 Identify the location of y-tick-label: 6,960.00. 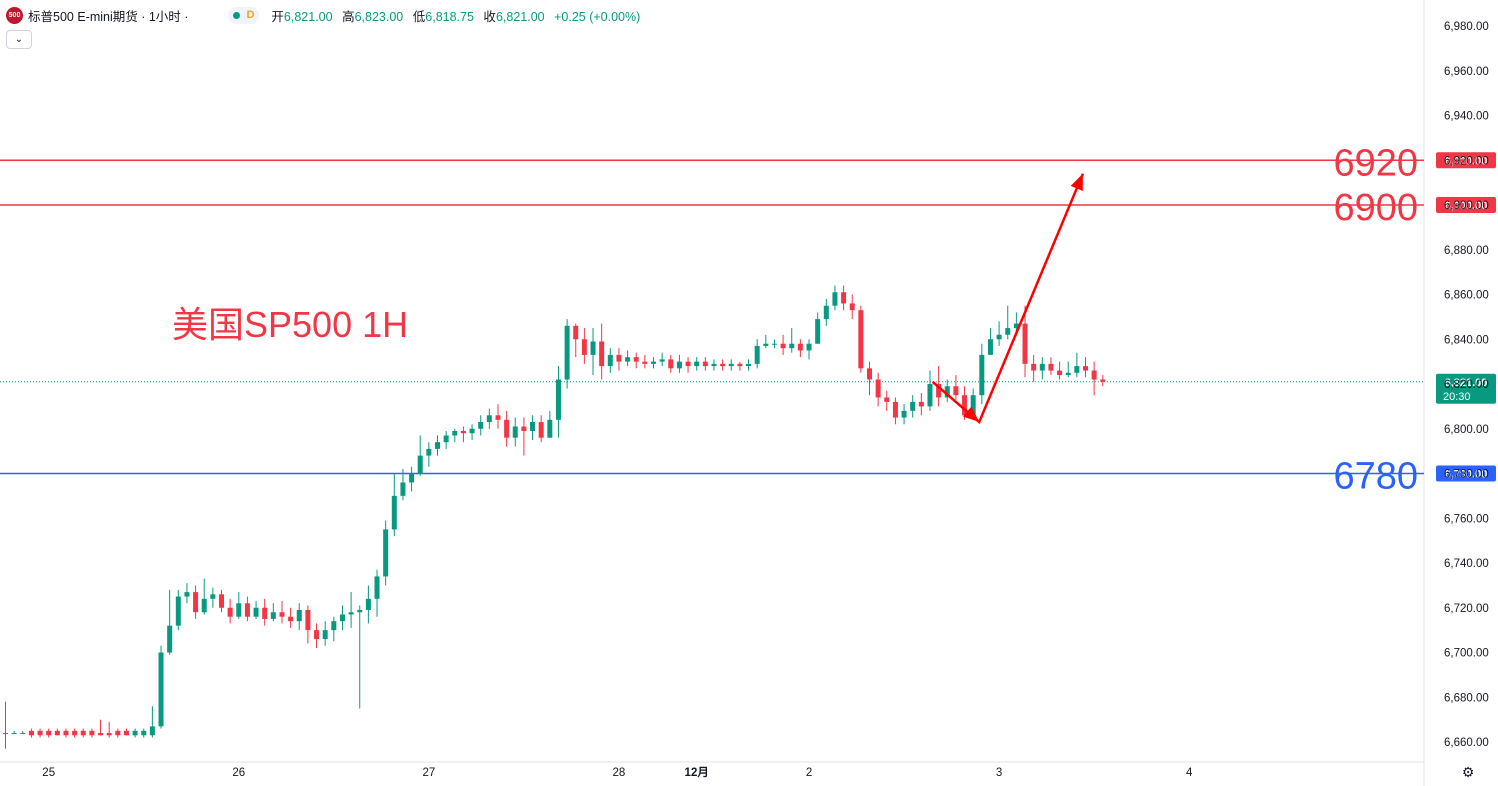
(1466, 72).